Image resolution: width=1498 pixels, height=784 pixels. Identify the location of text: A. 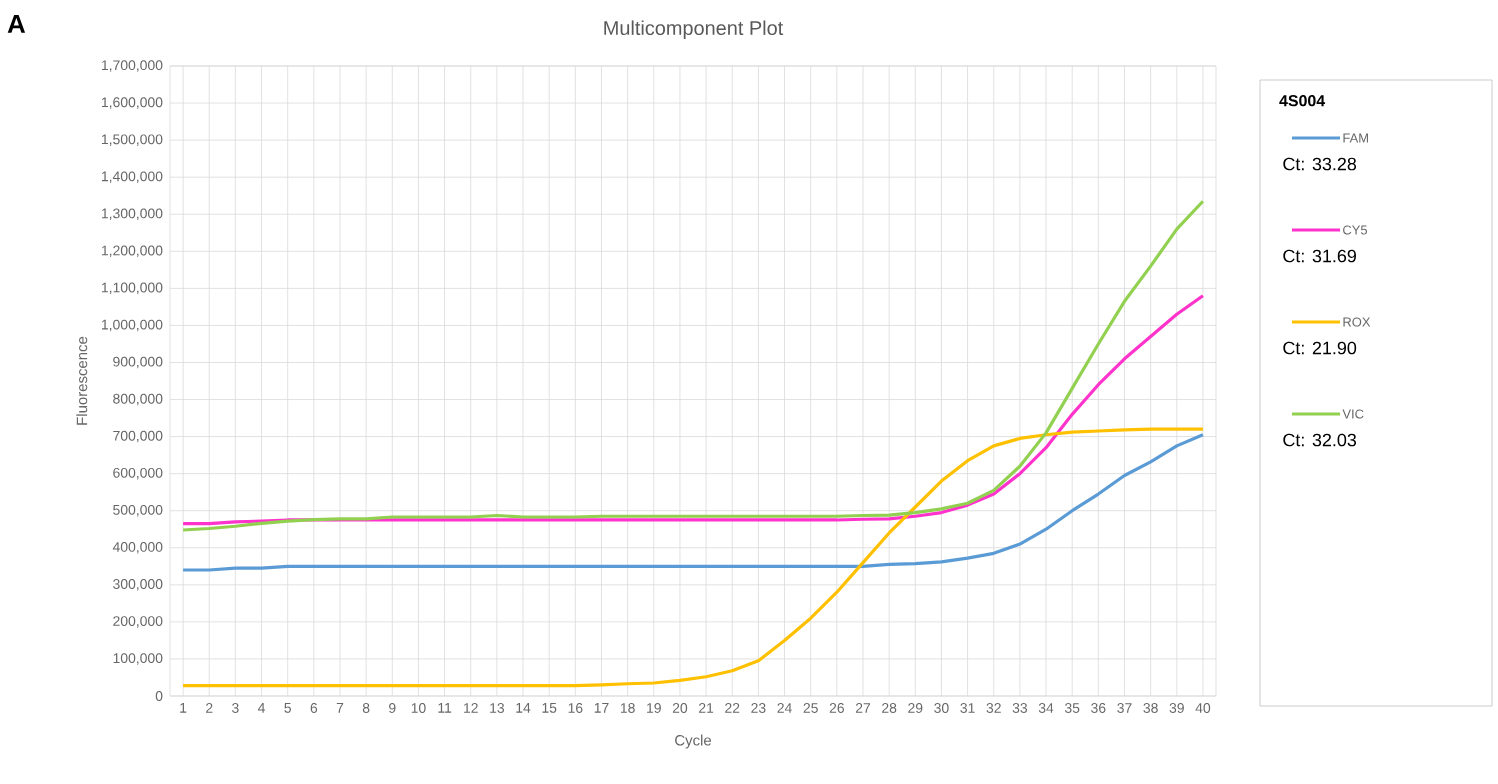
(16, 24).